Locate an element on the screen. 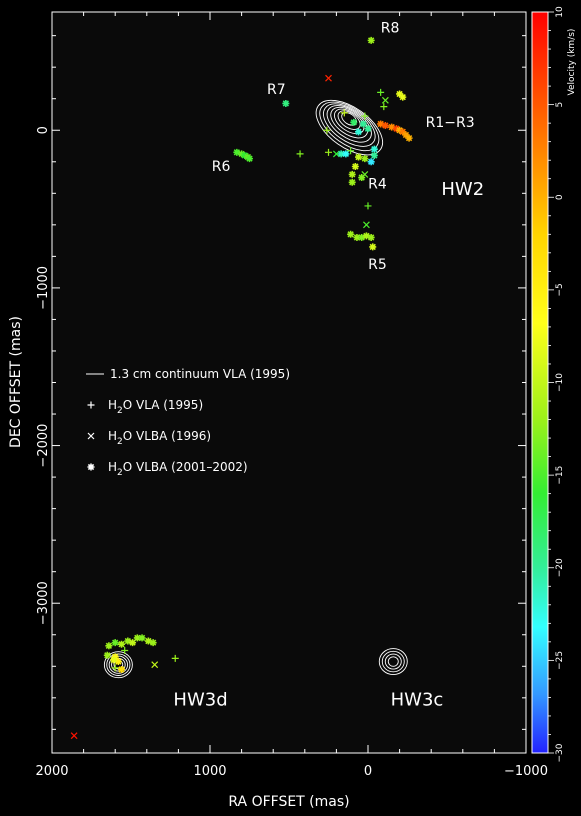 This screenshot has width=581, height=816. label-r6: R6 is located at coordinates (221, 167).